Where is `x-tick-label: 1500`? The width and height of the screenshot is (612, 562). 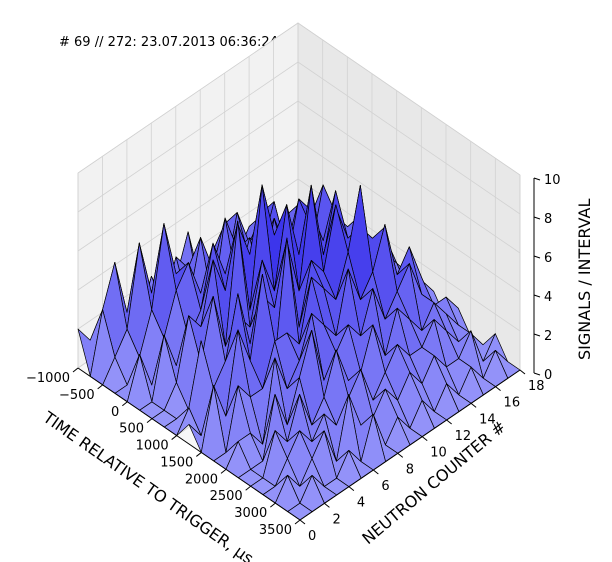
x-tick-label: 1500 is located at coordinates (176, 462).